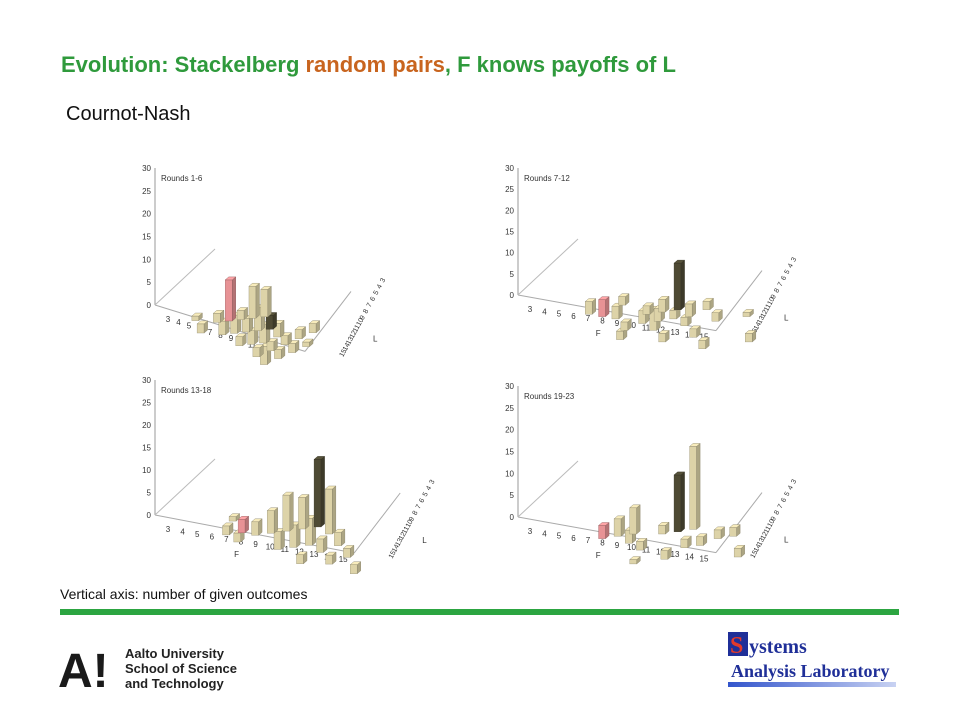  I want to click on z-tick-label: 5, so click(512, 274).